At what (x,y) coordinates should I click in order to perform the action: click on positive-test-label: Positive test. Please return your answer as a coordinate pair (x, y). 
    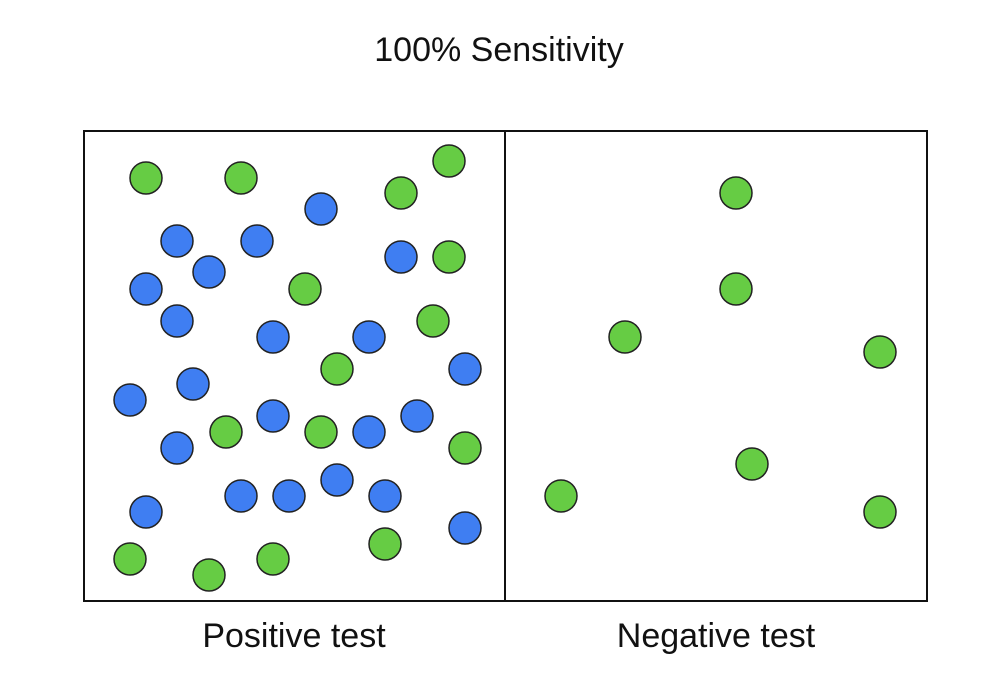
    Looking at the image, I should click on (294, 636).